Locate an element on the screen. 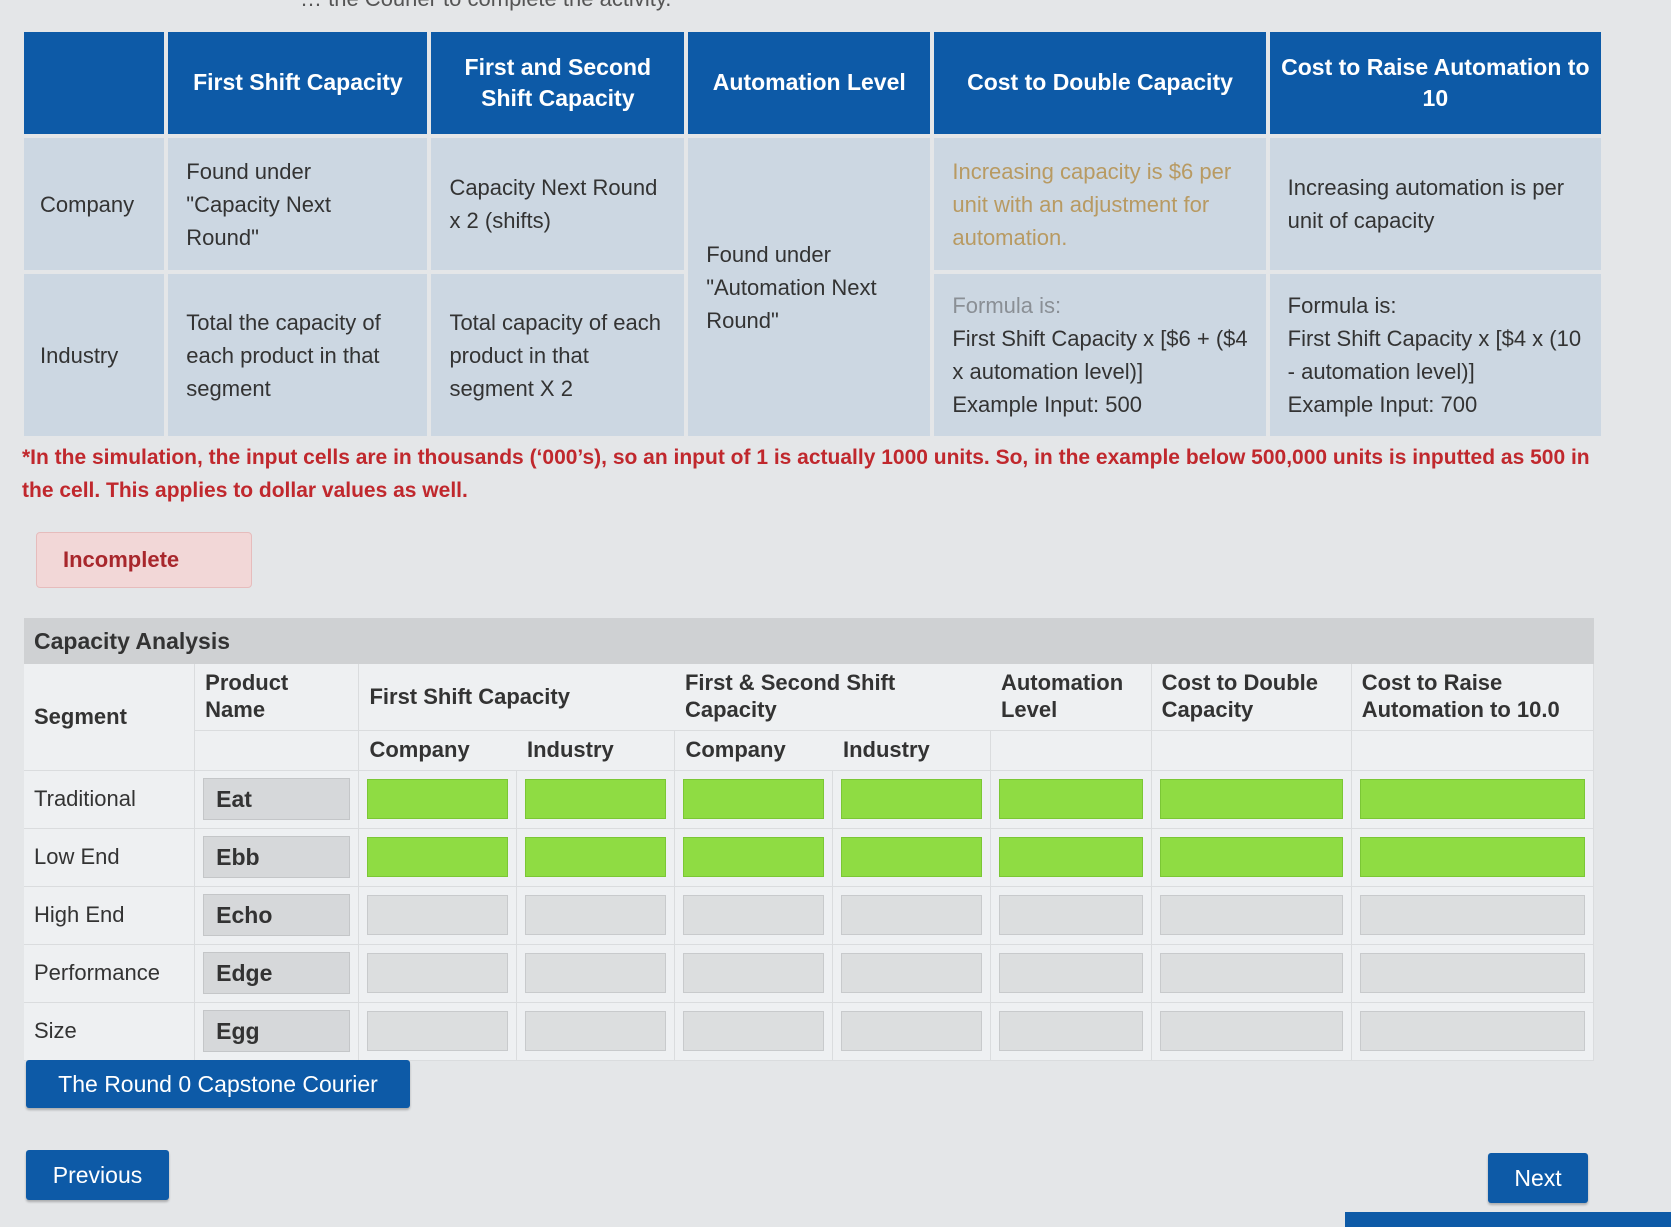 This screenshot has width=1671, height=1227. product-cell: Edge is located at coordinates (277, 973).